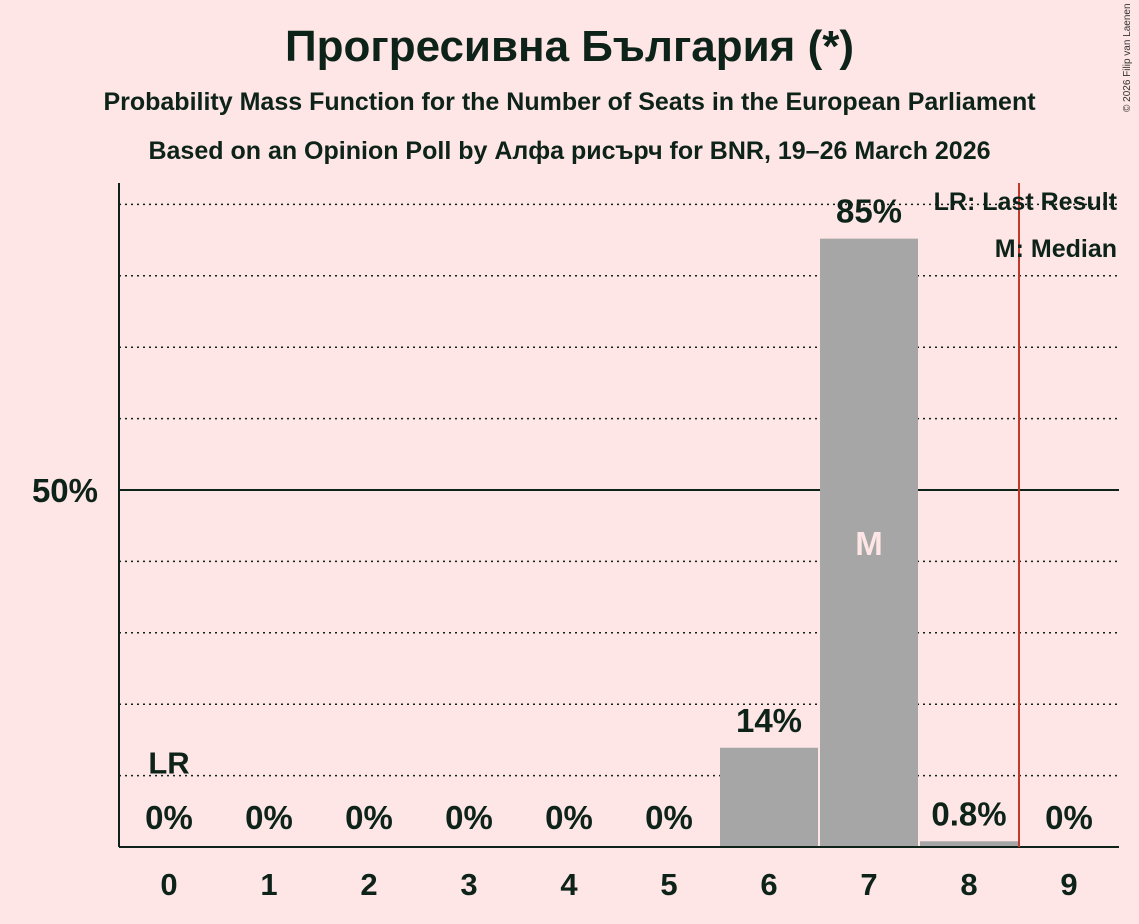 This screenshot has height=924, width=1139. I want to click on data-label: 0.8%, so click(968, 813).